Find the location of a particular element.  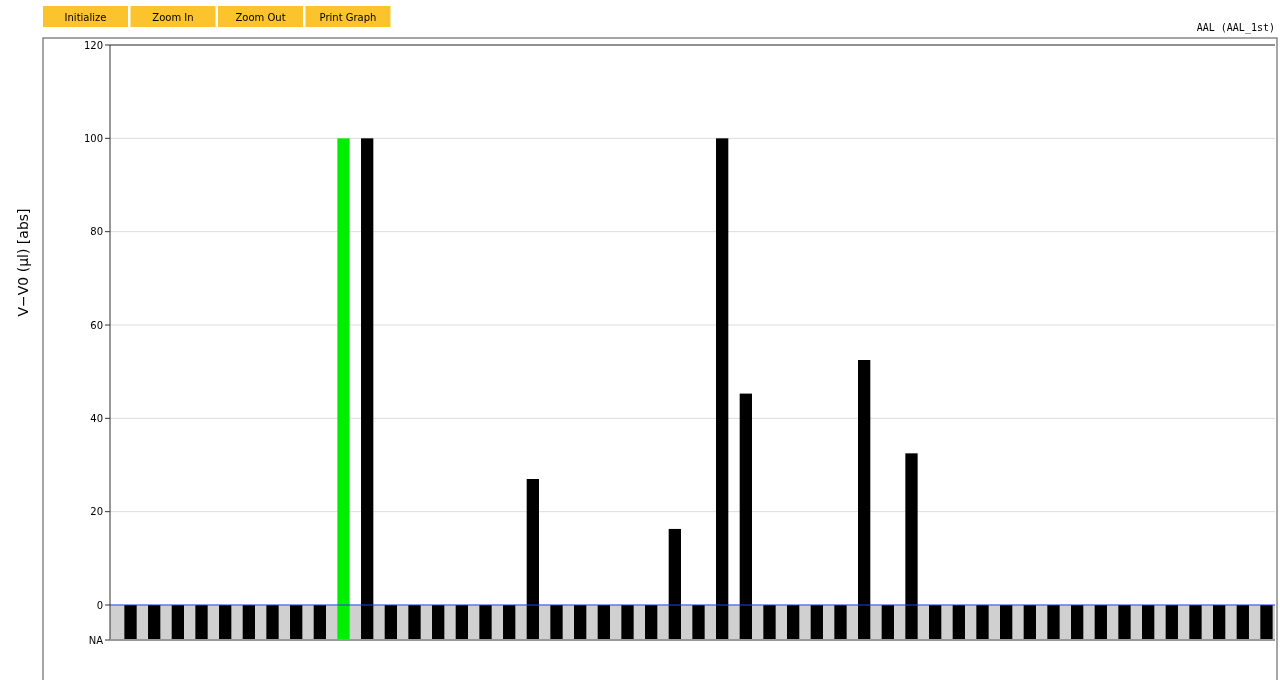

button: Initialize is located at coordinates (85, 16).